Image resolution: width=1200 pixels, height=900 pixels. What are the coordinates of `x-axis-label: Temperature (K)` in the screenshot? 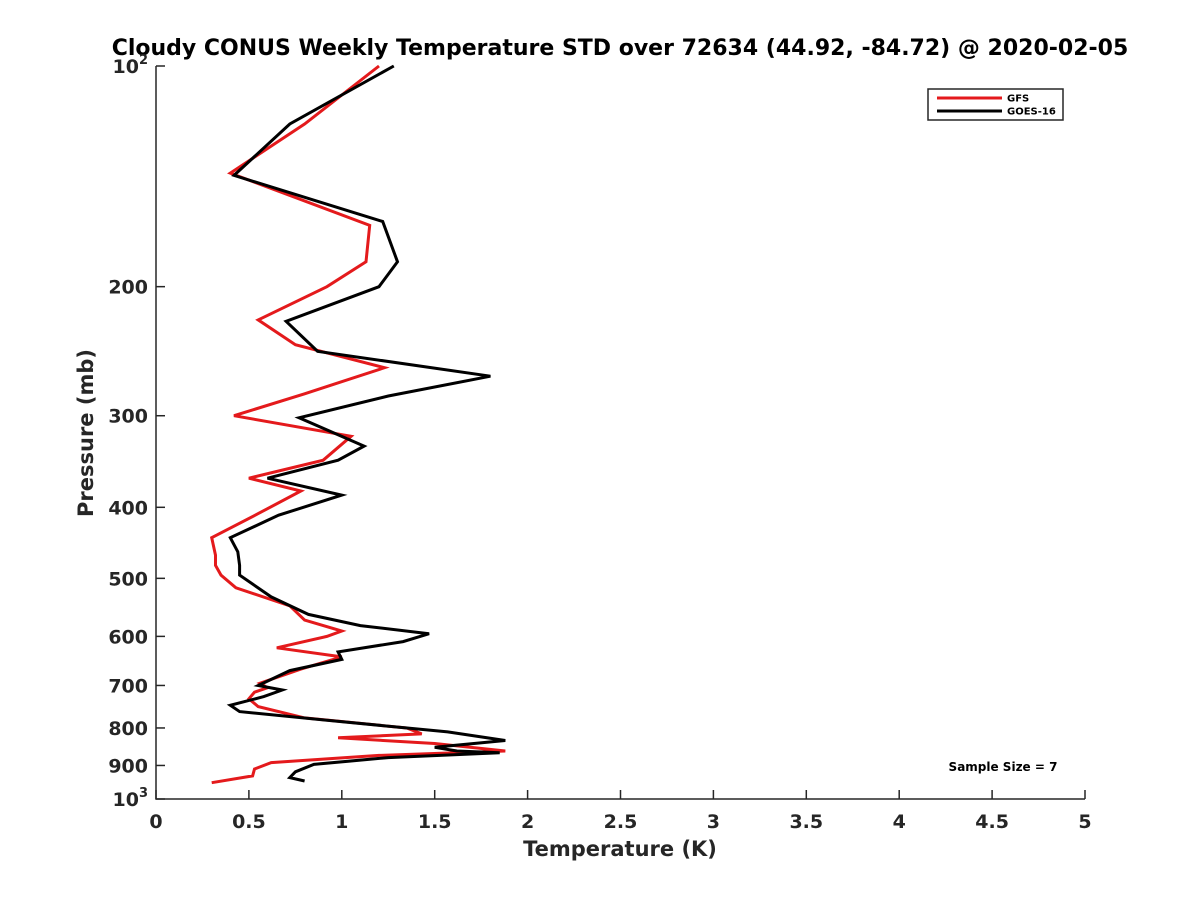 It's located at (620, 849).